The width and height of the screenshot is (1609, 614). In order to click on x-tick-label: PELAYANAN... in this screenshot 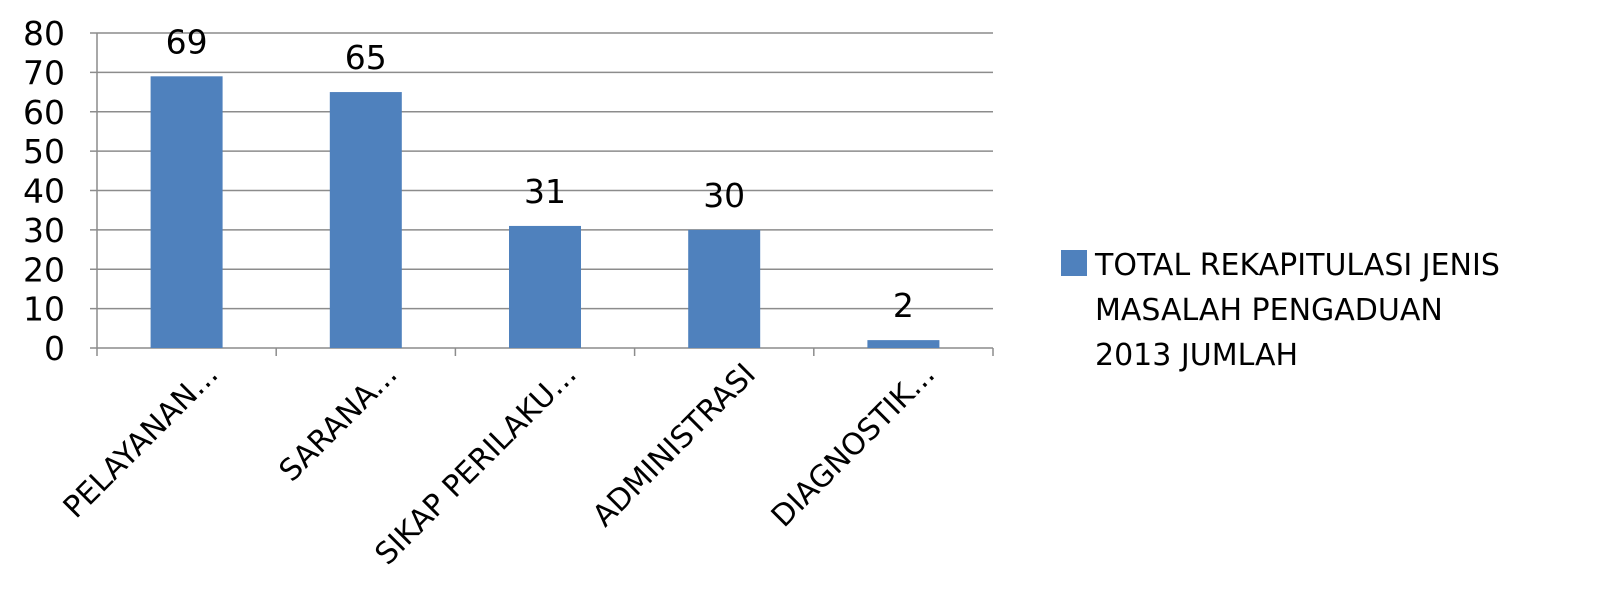, I will do `click(141, 441)`.